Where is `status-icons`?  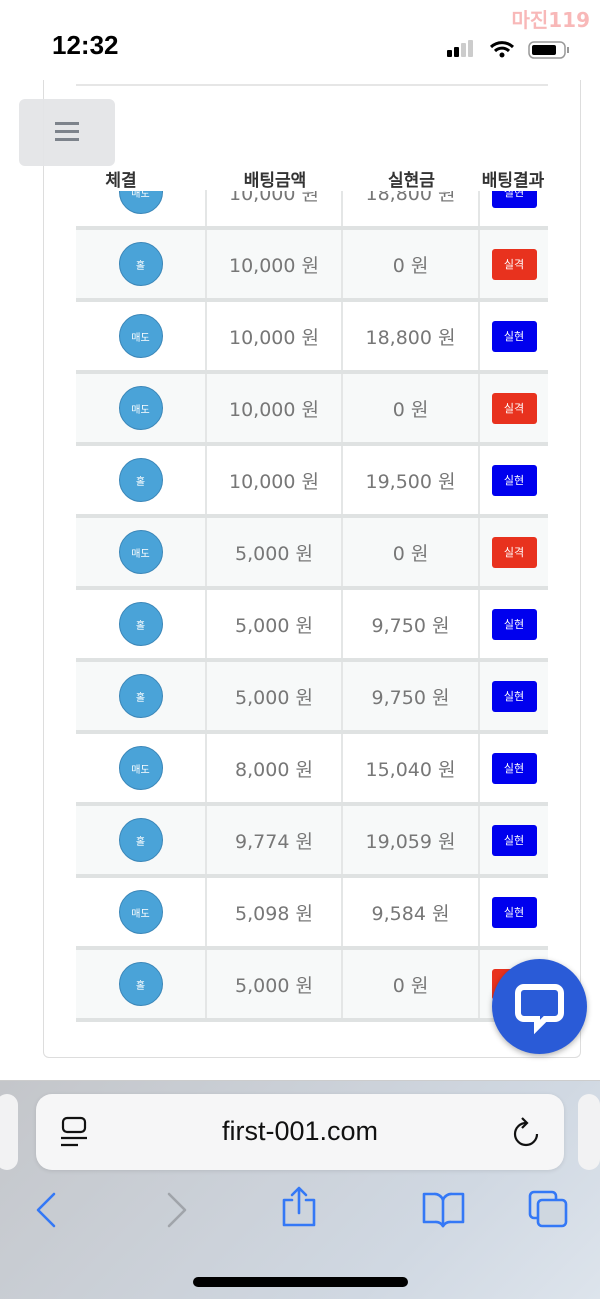
status-icons is located at coordinates (508, 49).